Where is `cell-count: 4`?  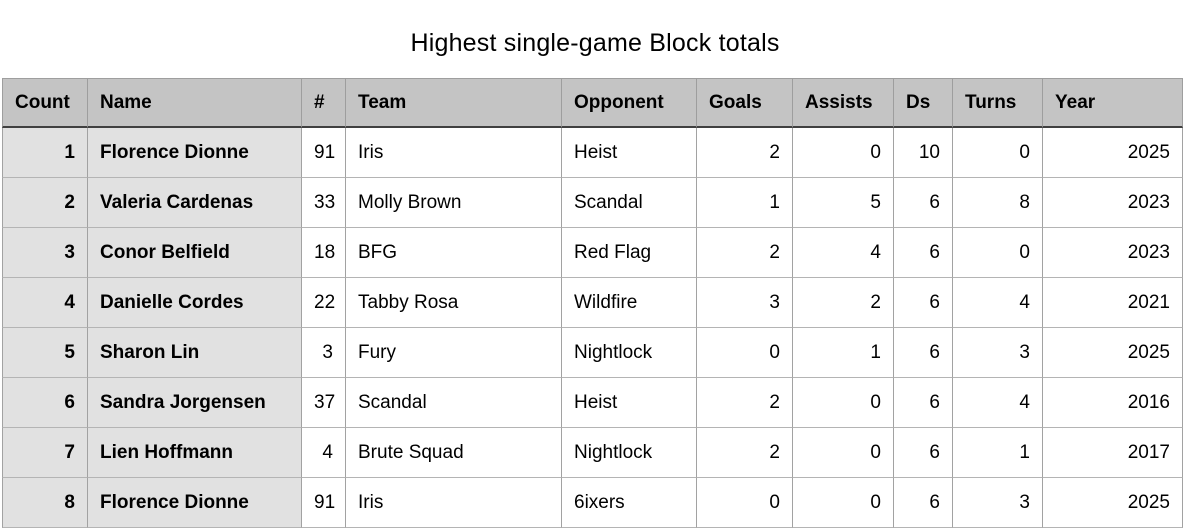 cell-count: 4 is located at coordinates (45, 303).